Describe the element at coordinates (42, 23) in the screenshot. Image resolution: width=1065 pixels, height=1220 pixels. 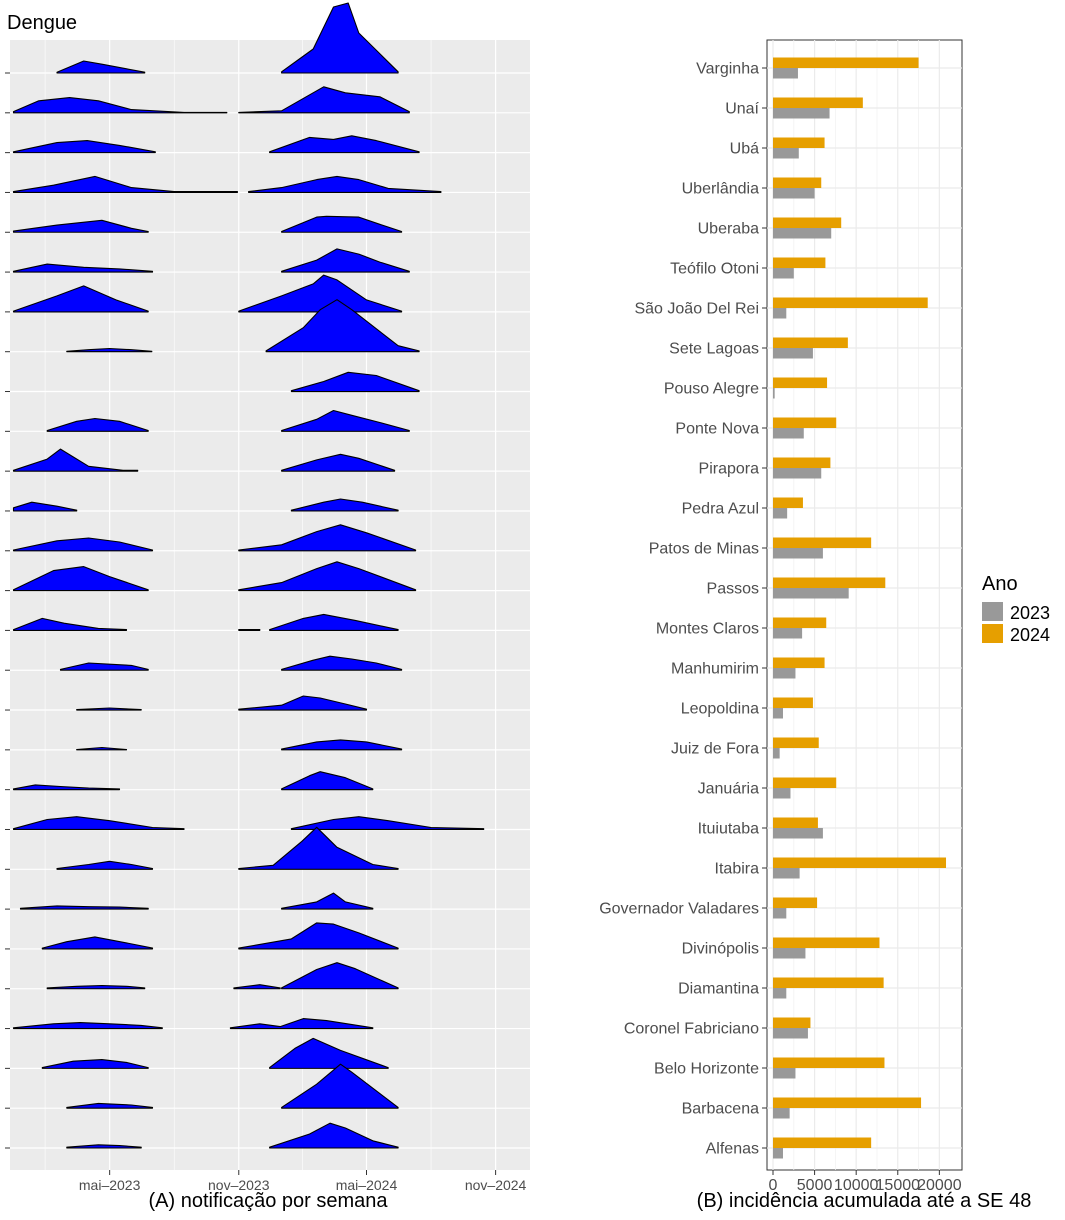
I see `panel-a-title: Dengue` at that location.